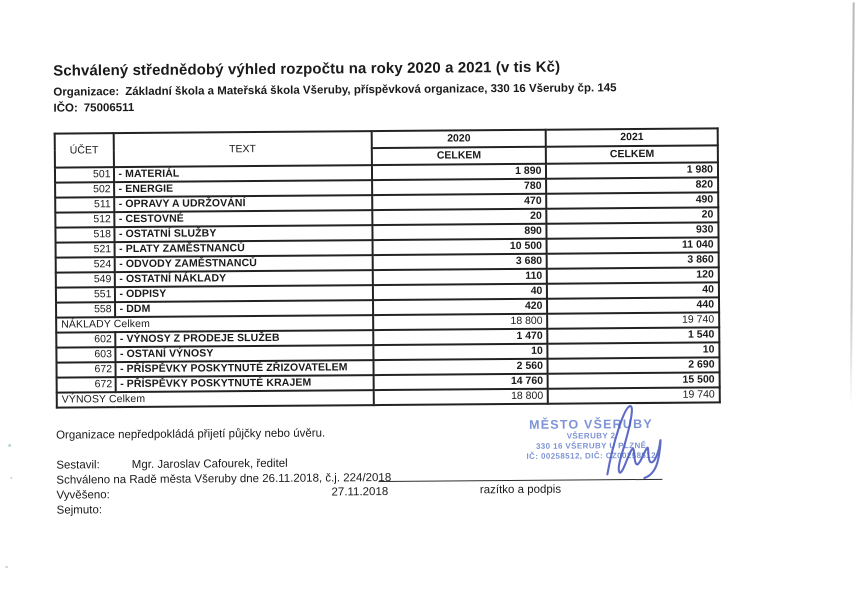 The height and width of the screenshot is (603, 862). I want to click on cell-2020: 2 560, so click(461, 367).